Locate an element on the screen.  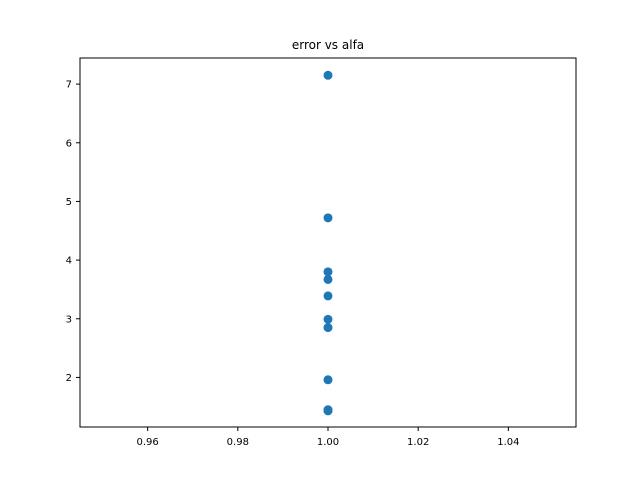
chart-title: error vs alfa is located at coordinates (328, 45).